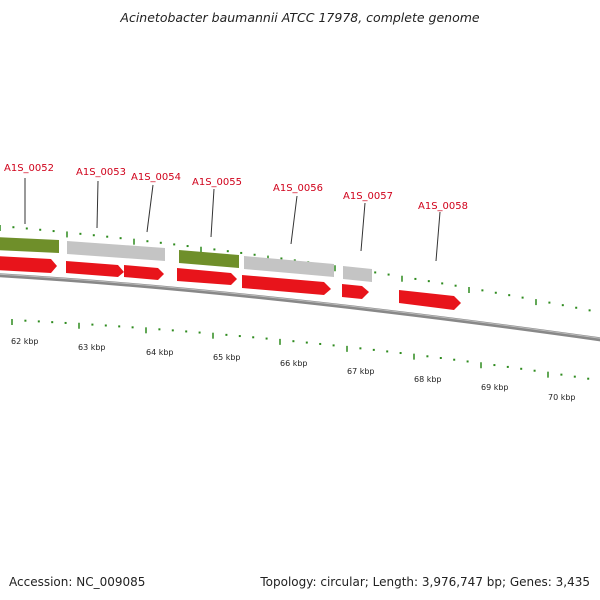  What do you see at coordinates (101, 172) in the screenshot?
I see `gene-label: A1S_0053` at bounding box center [101, 172].